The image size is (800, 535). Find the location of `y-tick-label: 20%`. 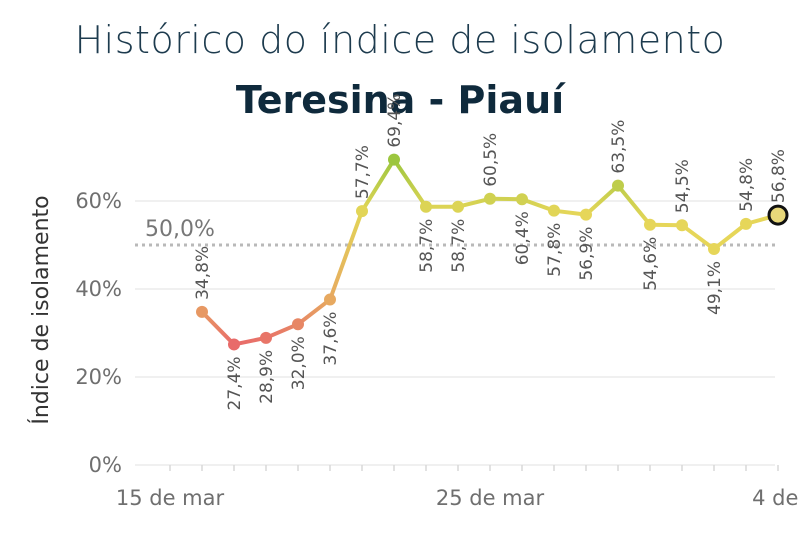

y-tick-label: 20% is located at coordinates (98, 377).